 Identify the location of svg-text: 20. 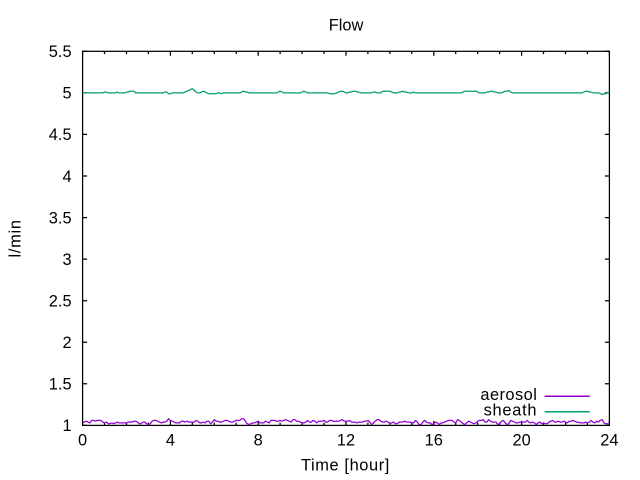
(521, 441).